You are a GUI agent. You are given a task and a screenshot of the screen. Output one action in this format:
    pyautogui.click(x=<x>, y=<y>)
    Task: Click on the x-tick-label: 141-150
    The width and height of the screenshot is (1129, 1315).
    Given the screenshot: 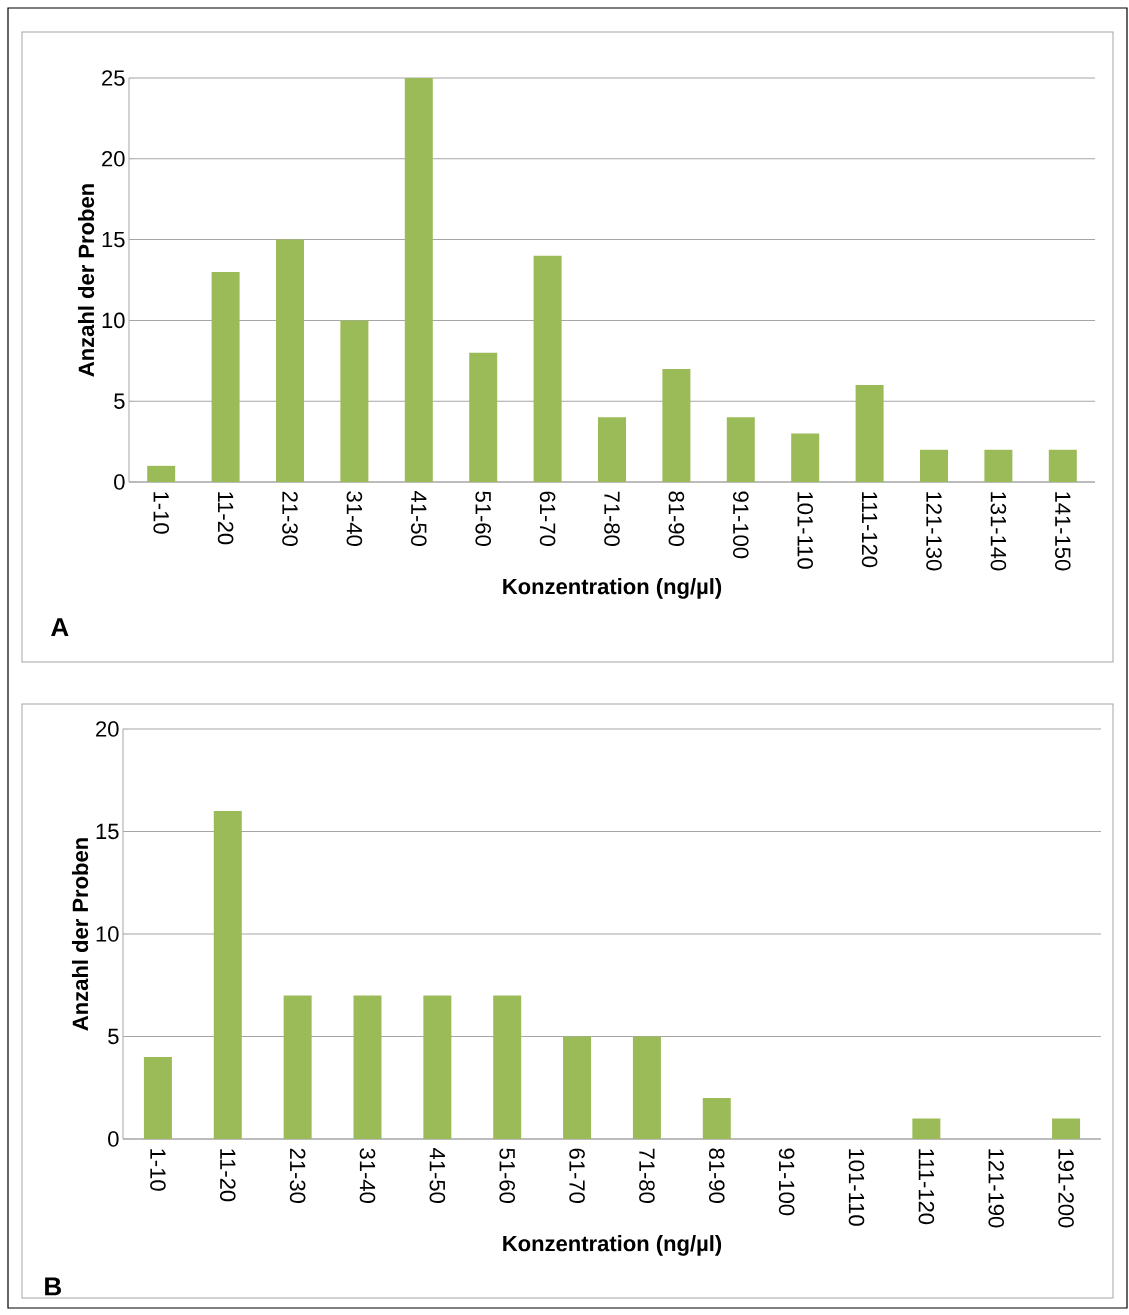 What is the action you would take?
    pyautogui.click(x=1063, y=531)
    